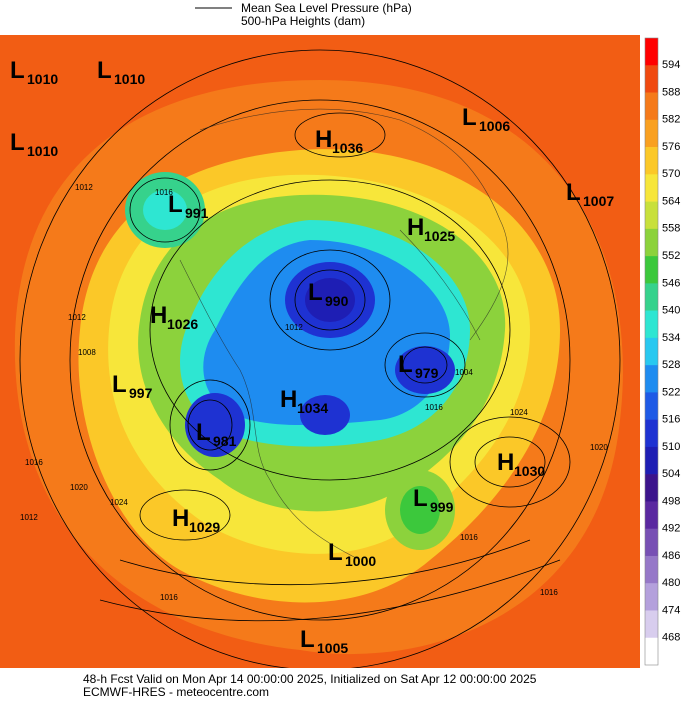  What do you see at coordinates (671, 447) in the screenshot?
I see `colorbar-label: 510` at bounding box center [671, 447].